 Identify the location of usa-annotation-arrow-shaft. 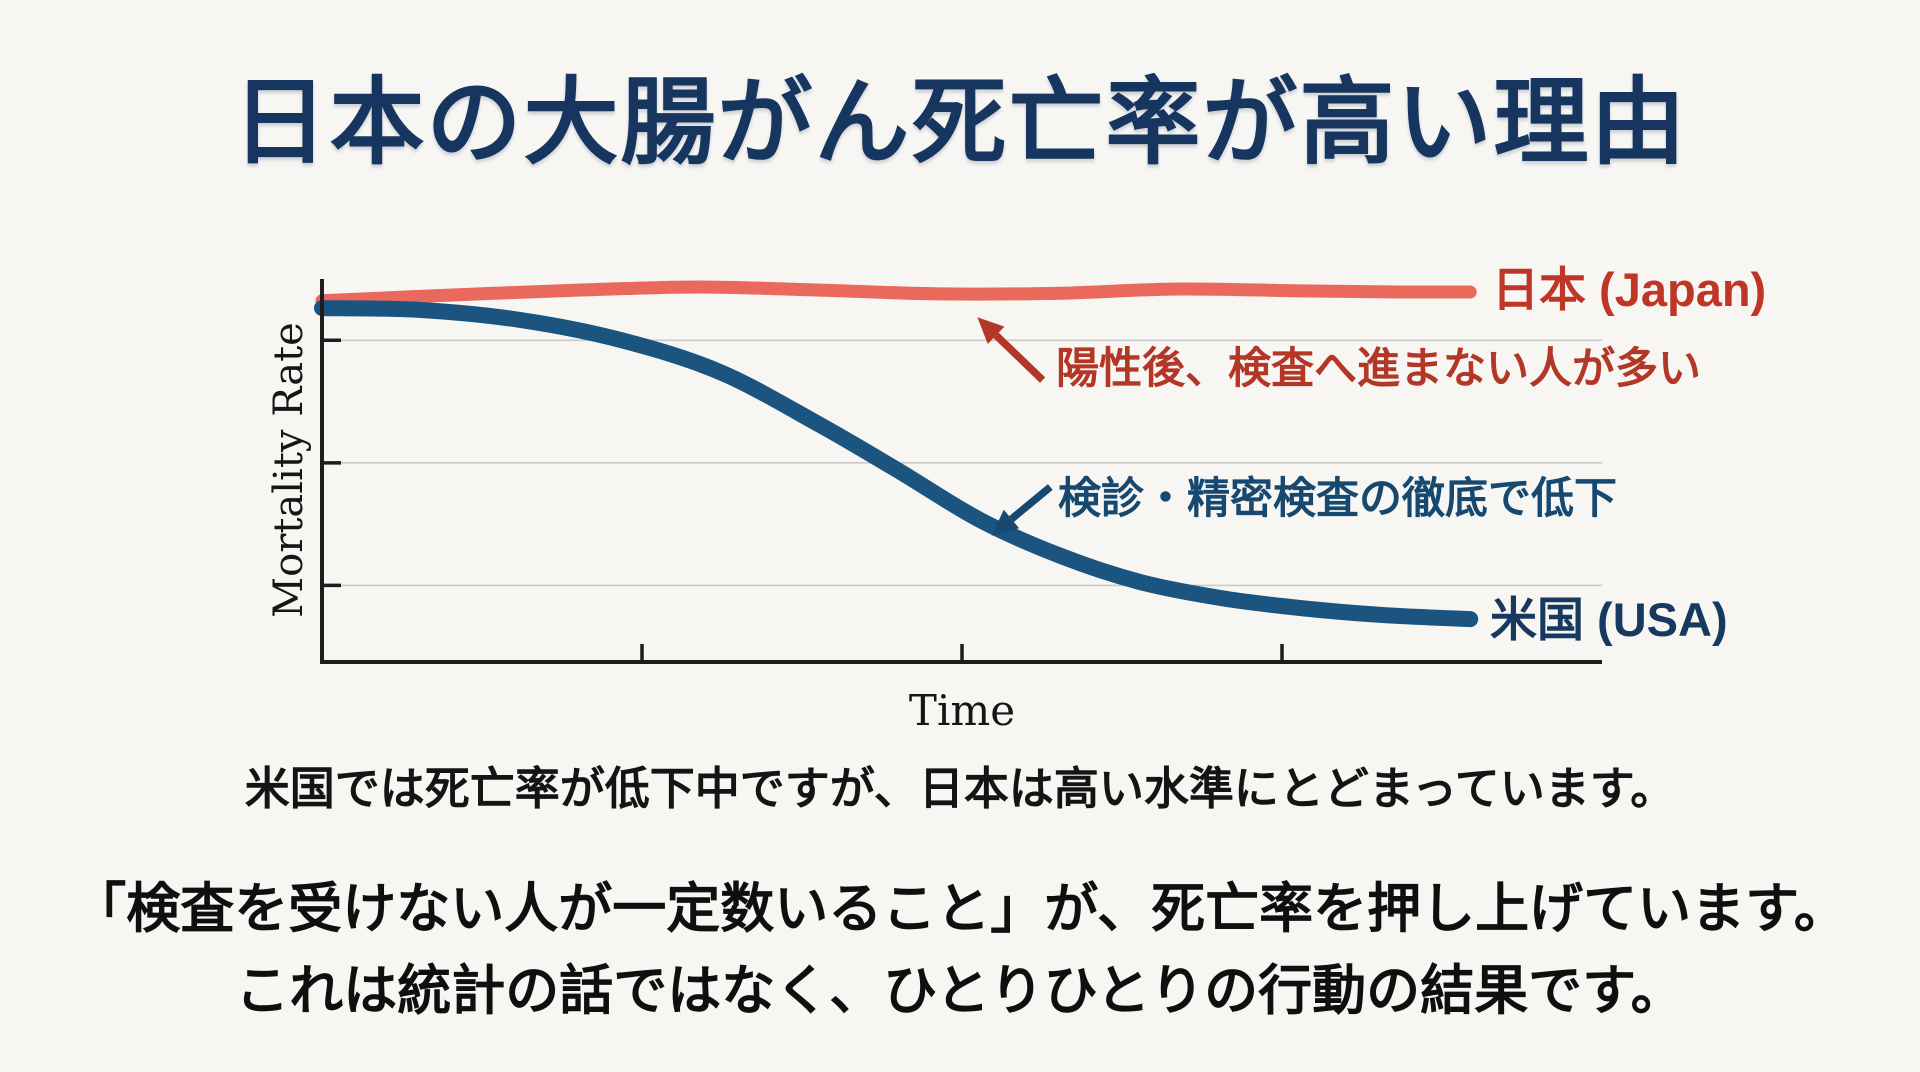
(1031, 503).